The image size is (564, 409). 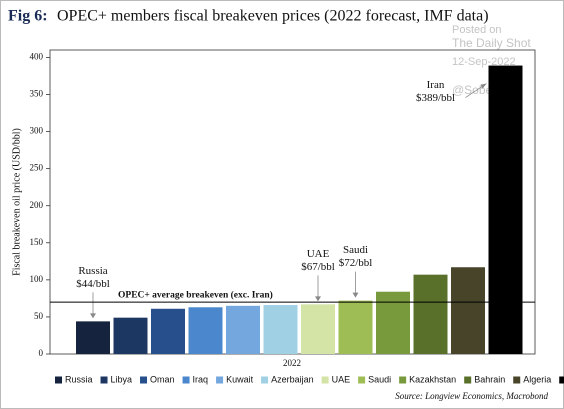 I want to click on source: Source: Longview Economics, Macrobond, so click(x=471, y=396).